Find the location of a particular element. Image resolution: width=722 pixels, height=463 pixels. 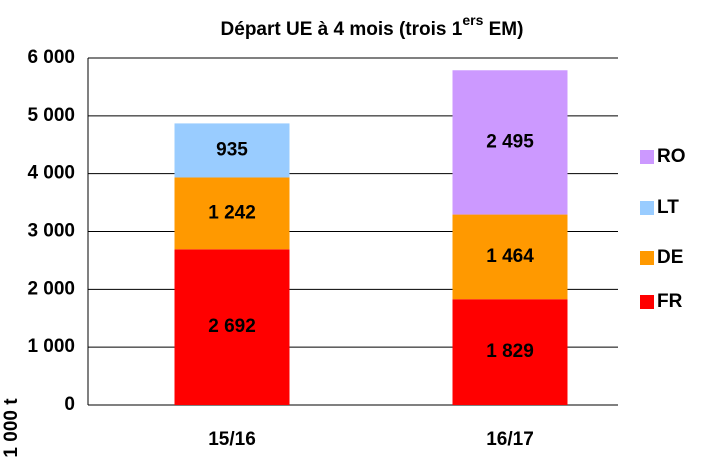

legend-label: RO is located at coordinates (671, 156).